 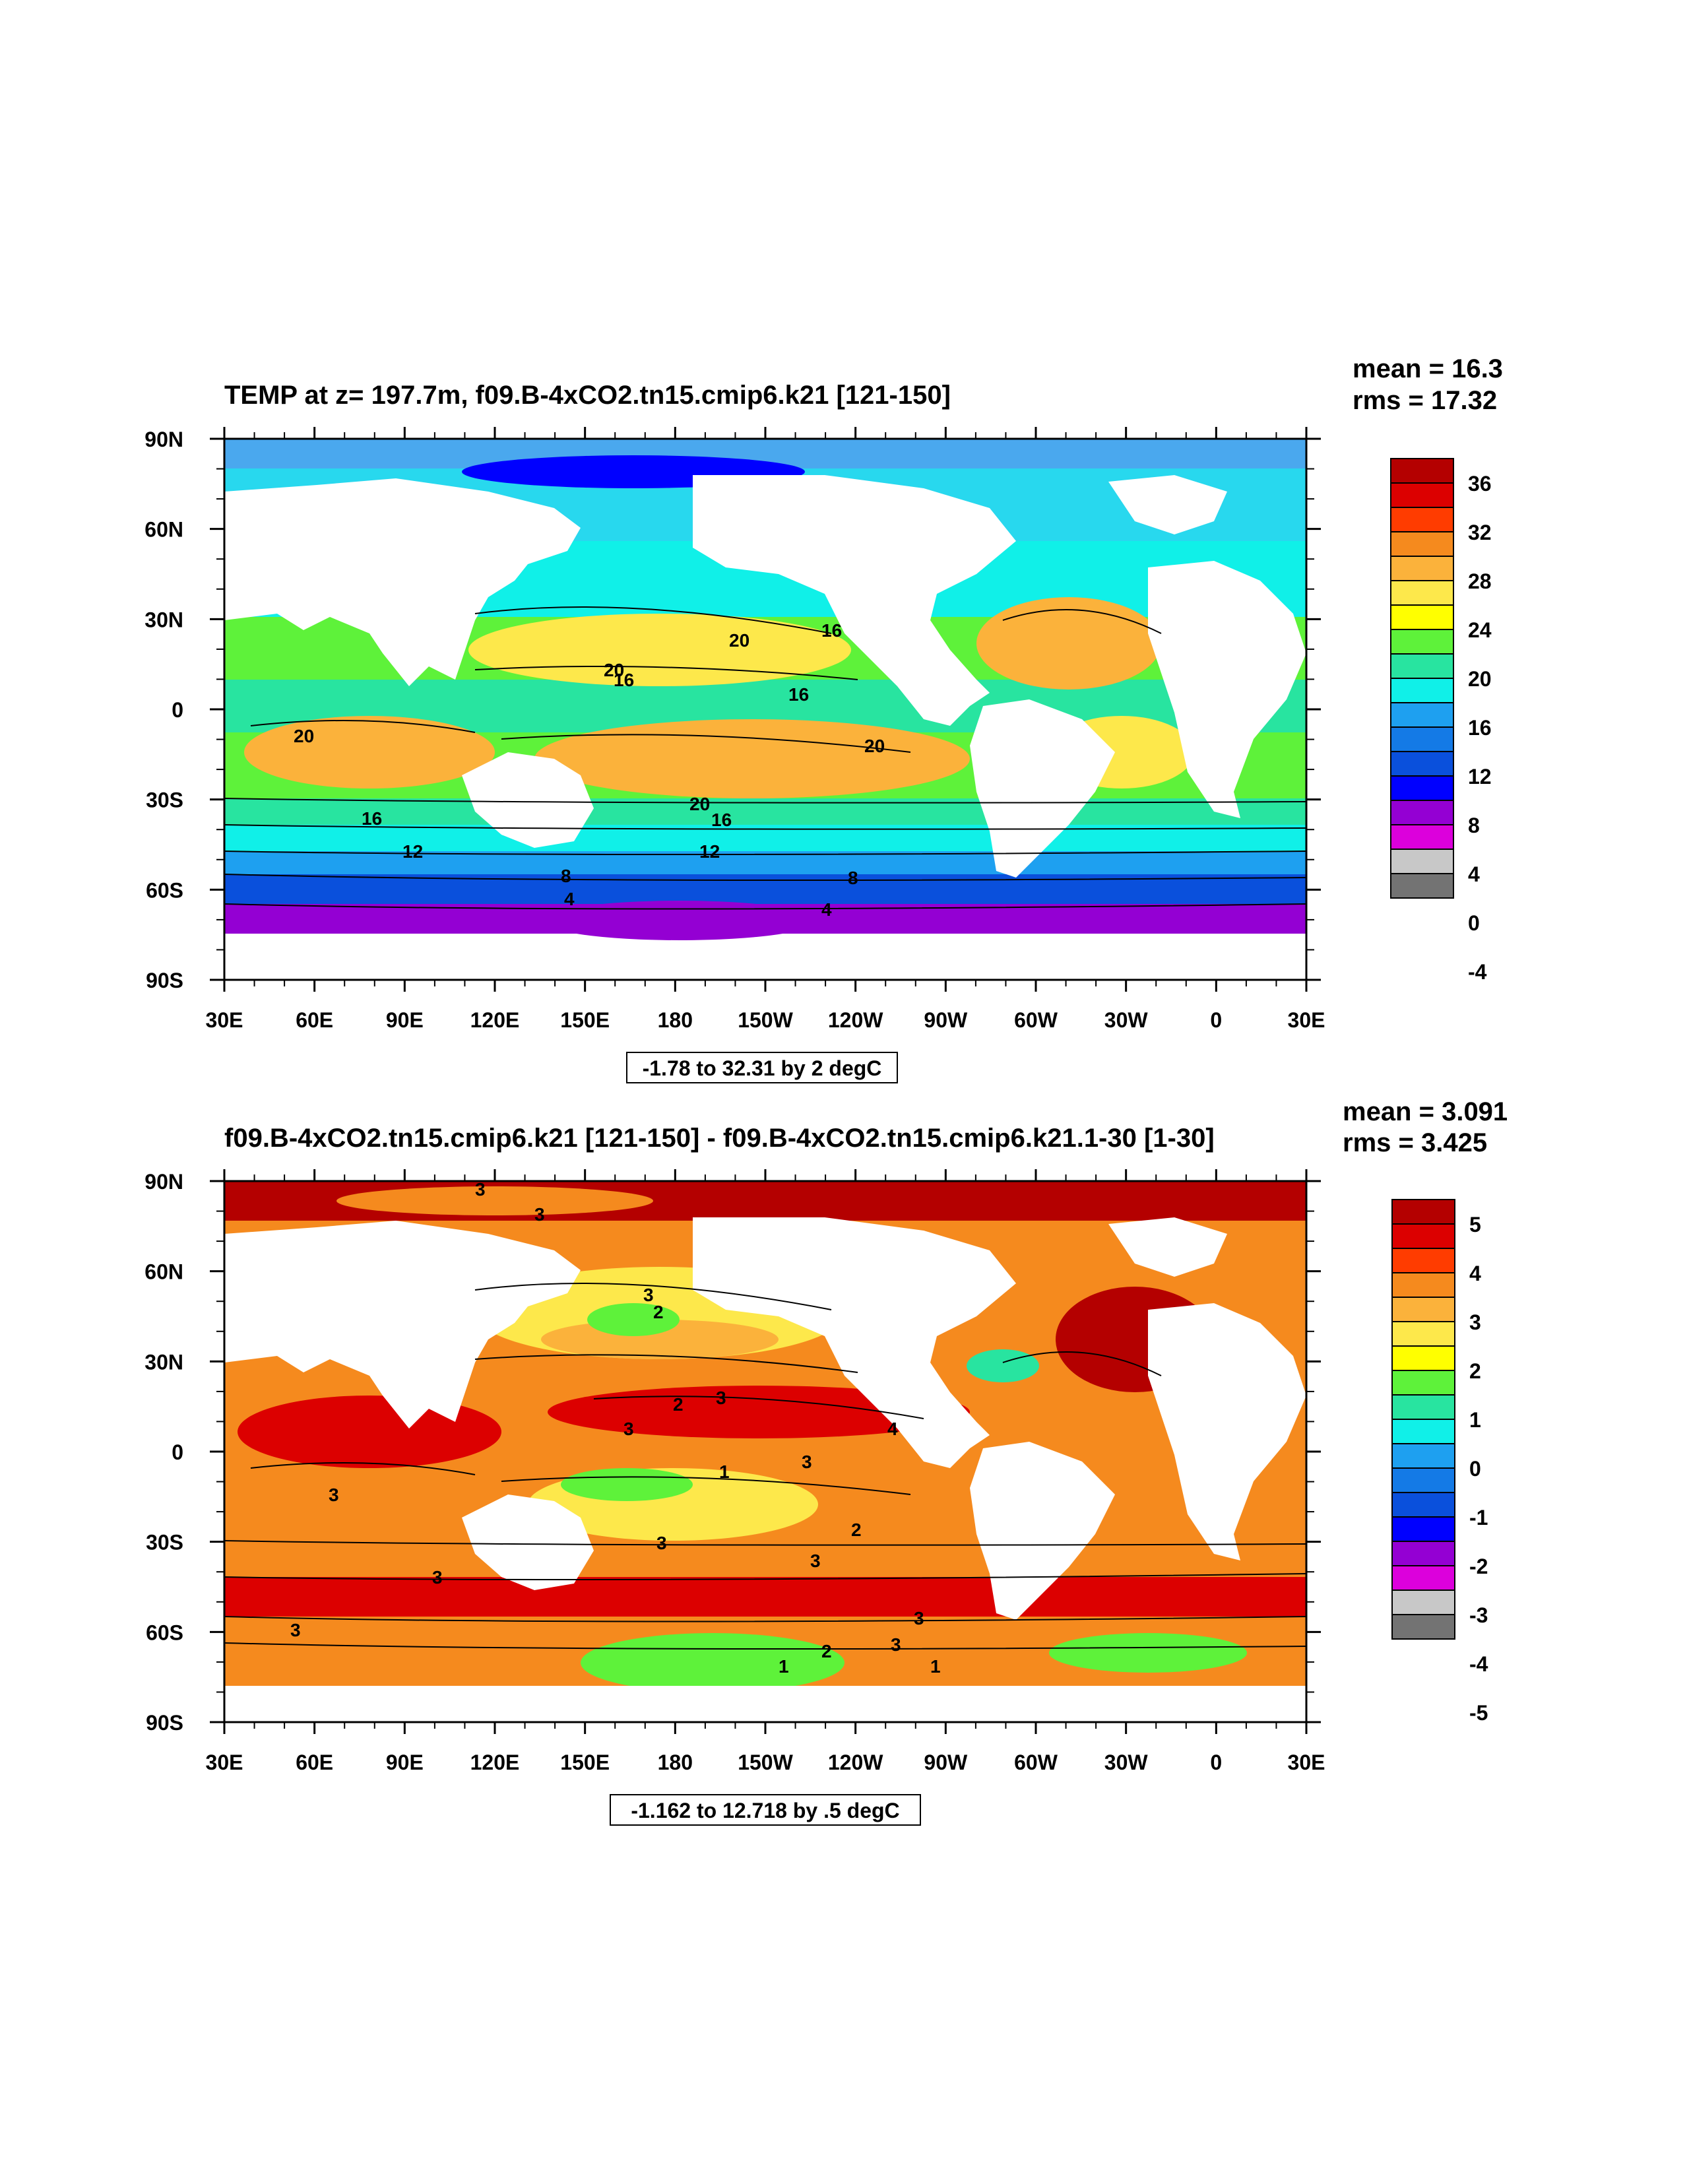 What do you see at coordinates (369, 752) in the screenshot?
I see `gyre-indian` at bounding box center [369, 752].